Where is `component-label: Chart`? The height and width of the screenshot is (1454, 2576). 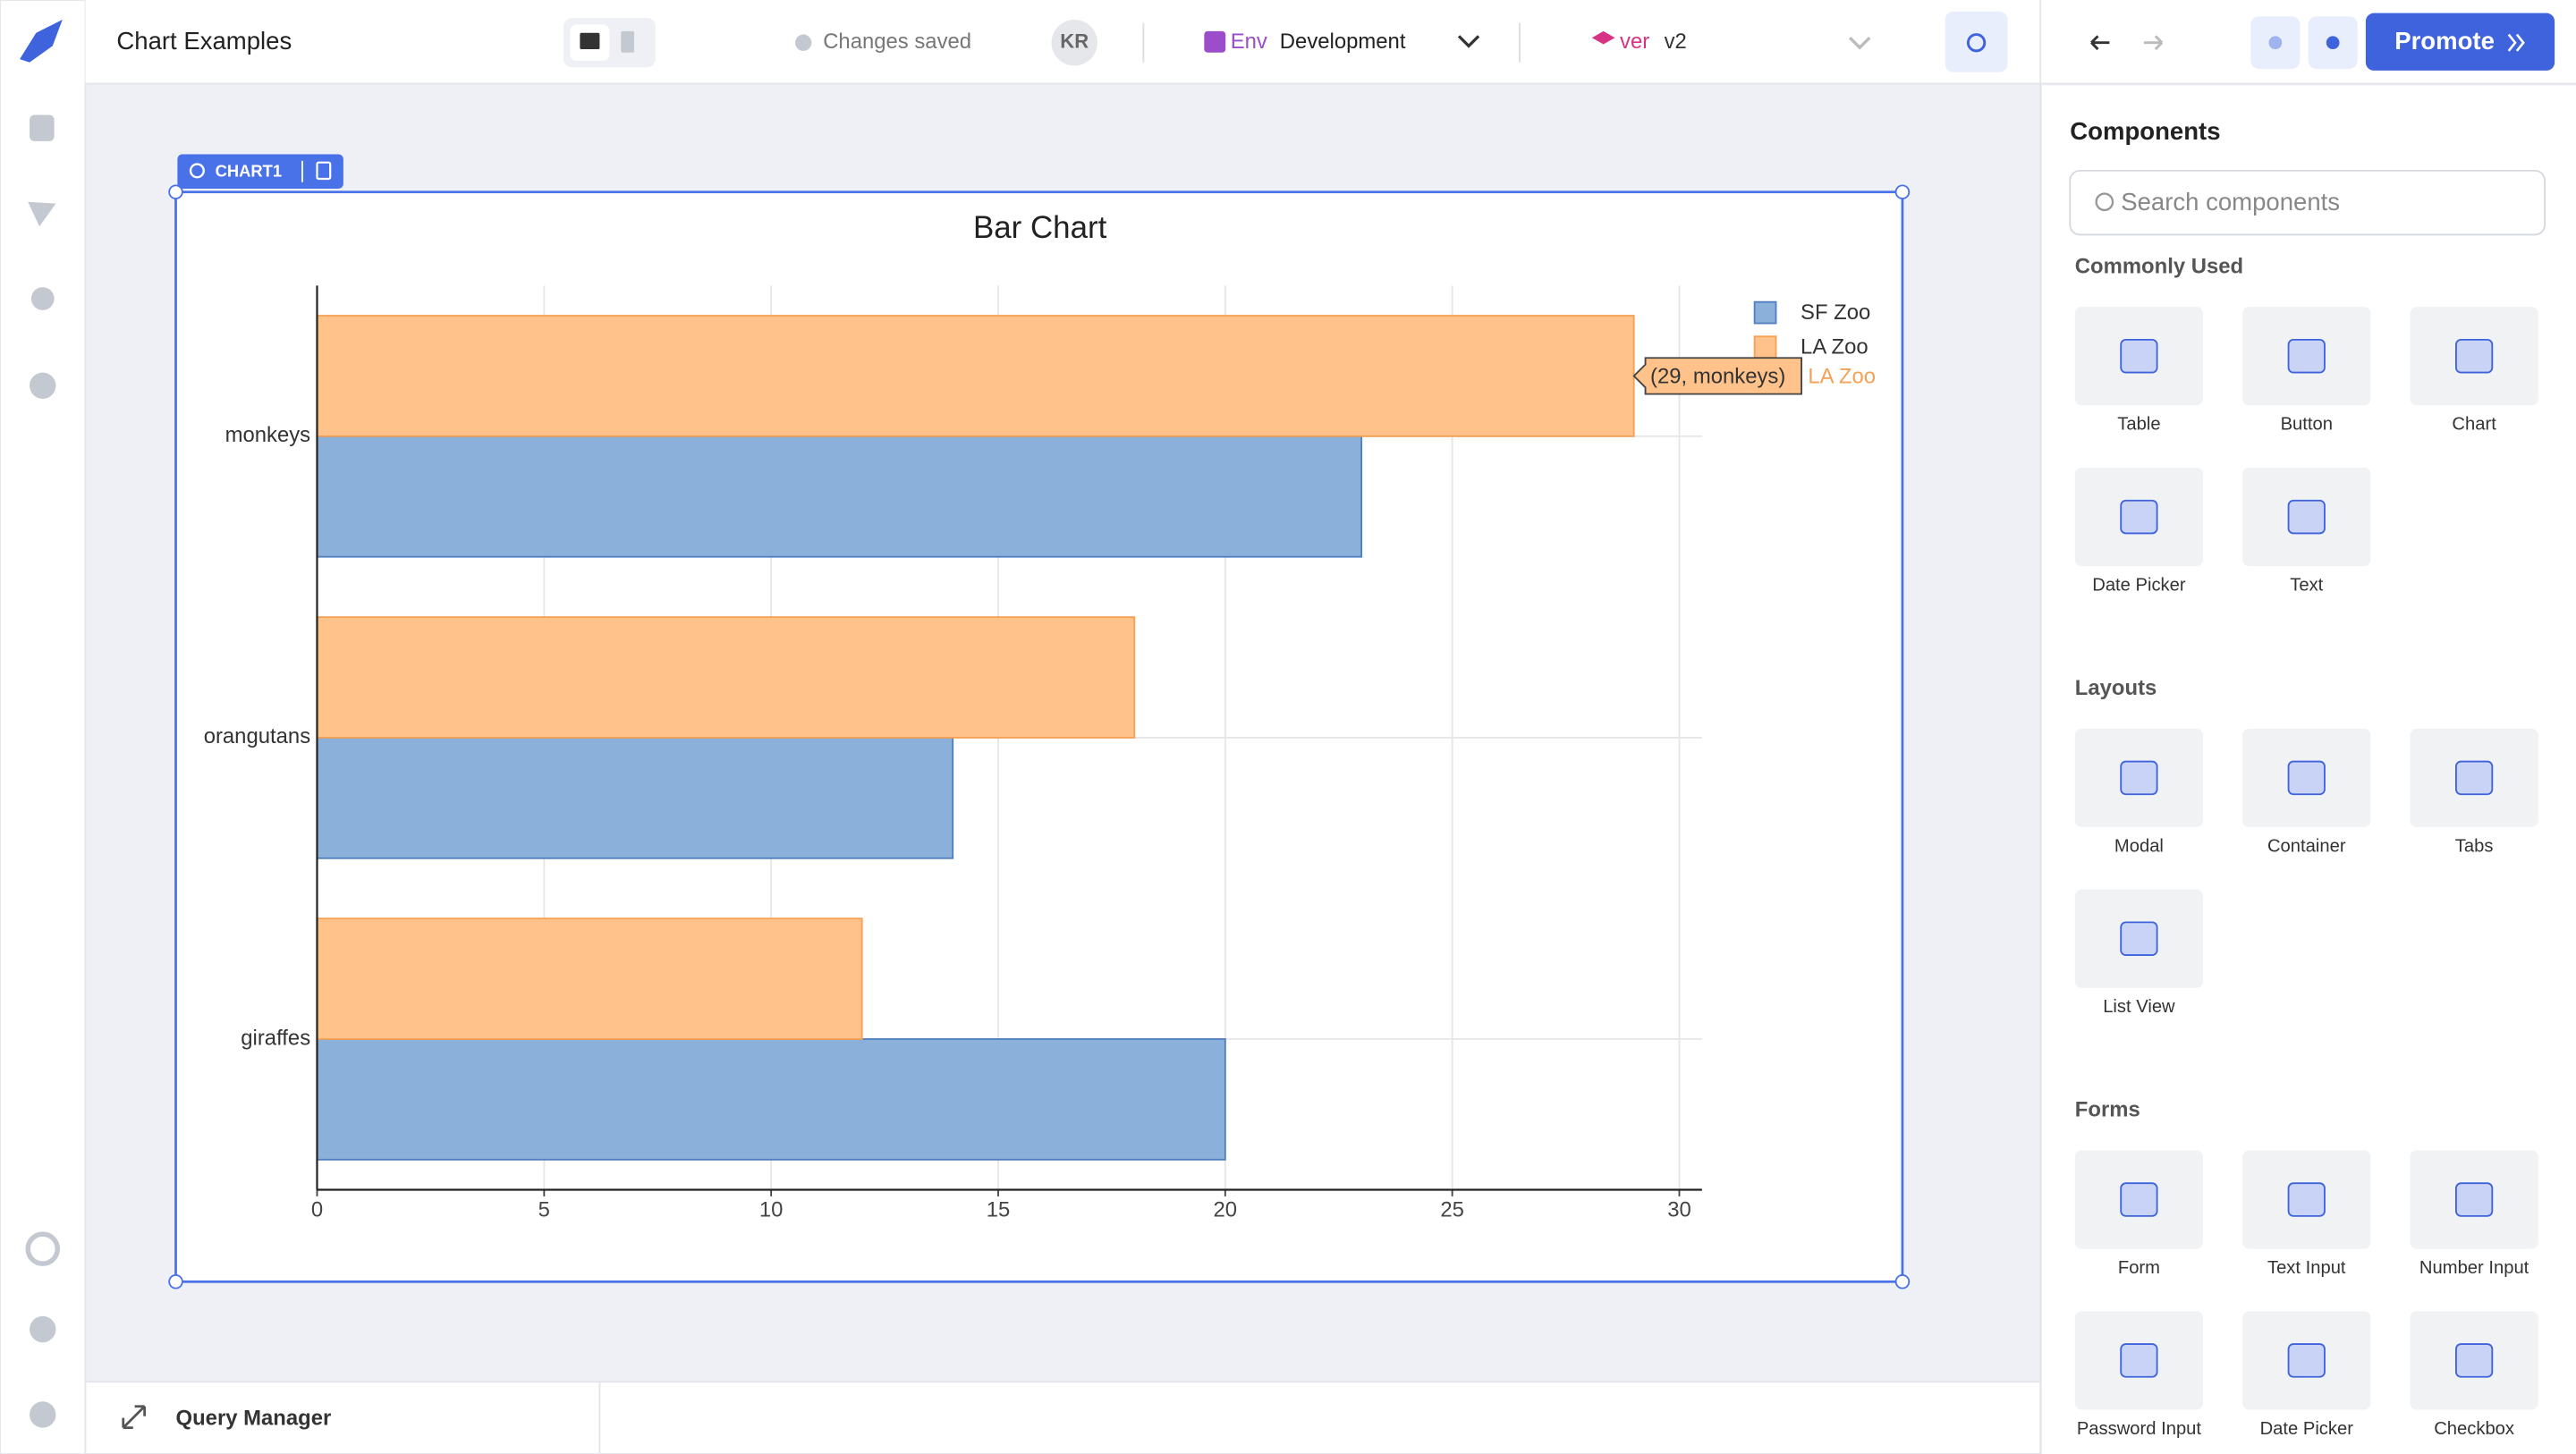 component-label: Chart is located at coordinates (2474, 425).